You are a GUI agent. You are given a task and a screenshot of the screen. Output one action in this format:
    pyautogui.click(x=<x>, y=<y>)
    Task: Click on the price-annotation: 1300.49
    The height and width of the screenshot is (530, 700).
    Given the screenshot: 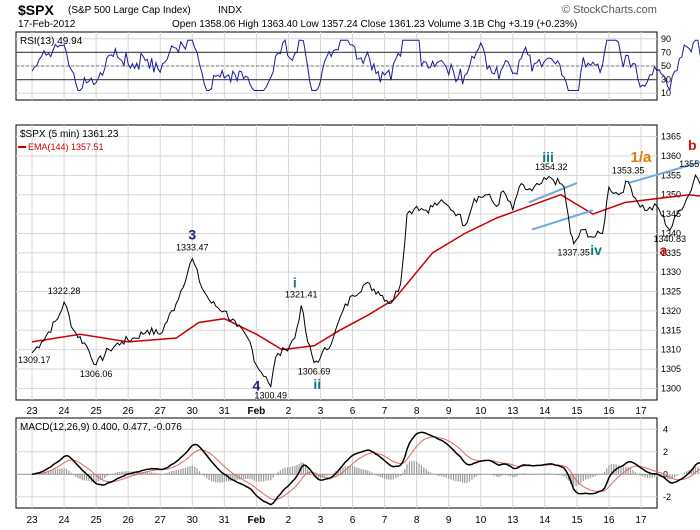 What is the action you would take?
    pyautogui.click(x=271, y=395)
    